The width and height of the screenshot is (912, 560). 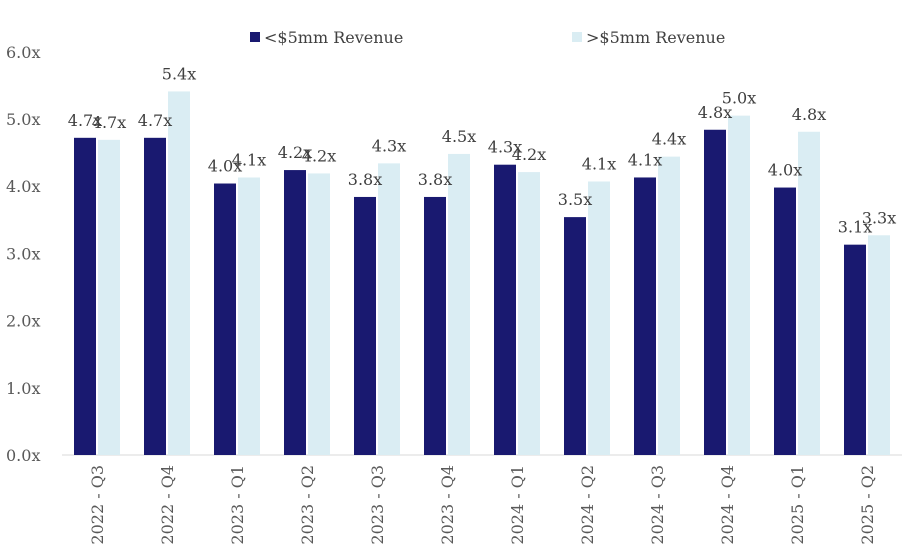 I want to click on y-tick-label: 0.0x, so click(x=23, y=455).